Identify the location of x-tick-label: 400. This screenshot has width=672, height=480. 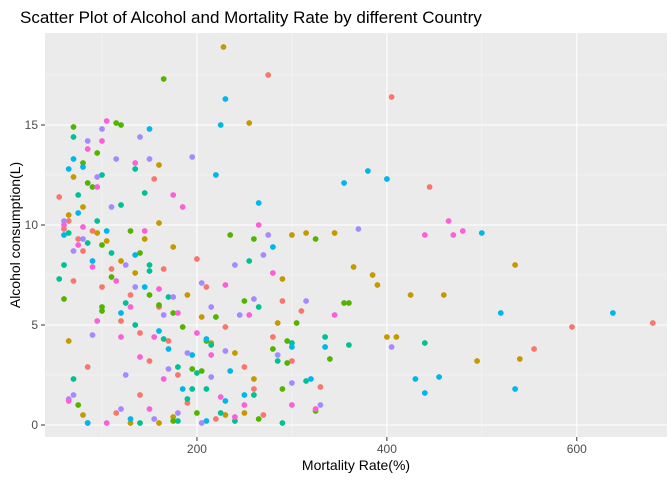
(387, 449).